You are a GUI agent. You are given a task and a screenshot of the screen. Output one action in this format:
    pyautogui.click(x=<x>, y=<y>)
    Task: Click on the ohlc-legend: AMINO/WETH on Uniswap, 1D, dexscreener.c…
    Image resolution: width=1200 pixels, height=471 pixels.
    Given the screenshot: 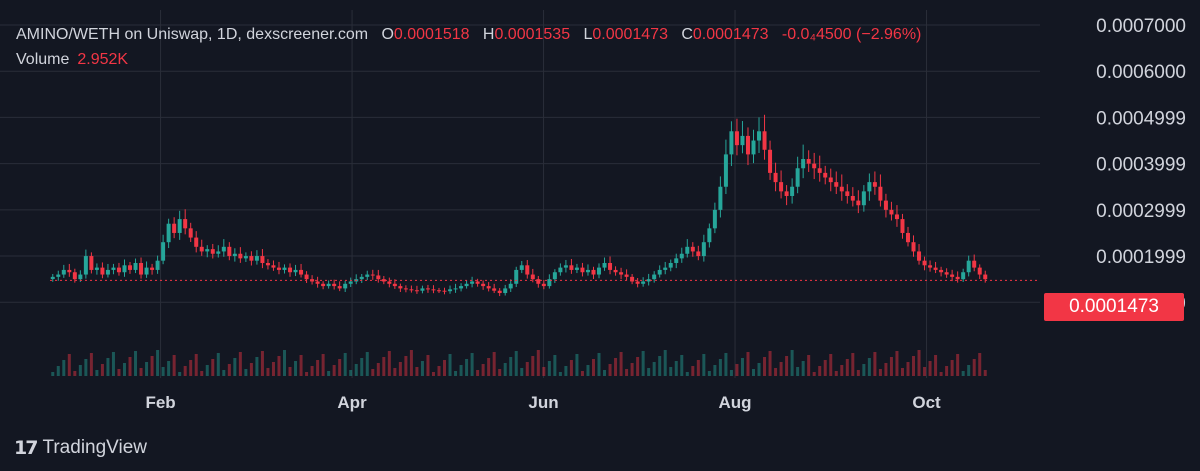 What is the action you would take?
    pyautogui.click(x=468, y=35)
    